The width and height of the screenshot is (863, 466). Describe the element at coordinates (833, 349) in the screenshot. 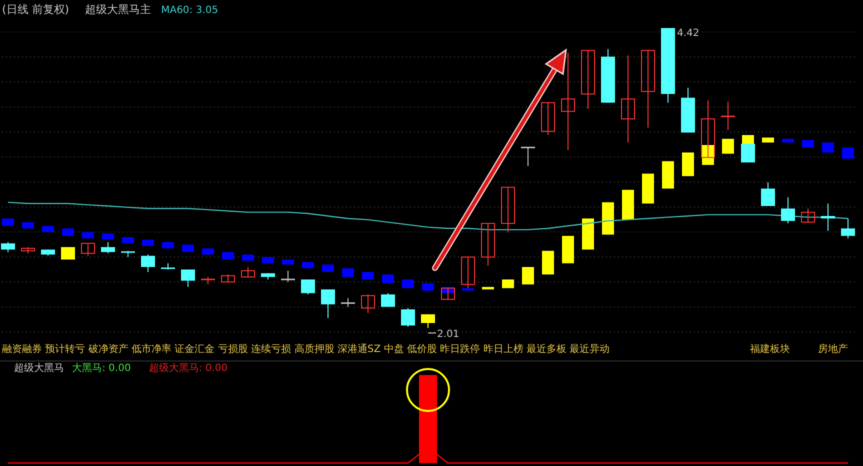

I see `text: 房地产` at that location.